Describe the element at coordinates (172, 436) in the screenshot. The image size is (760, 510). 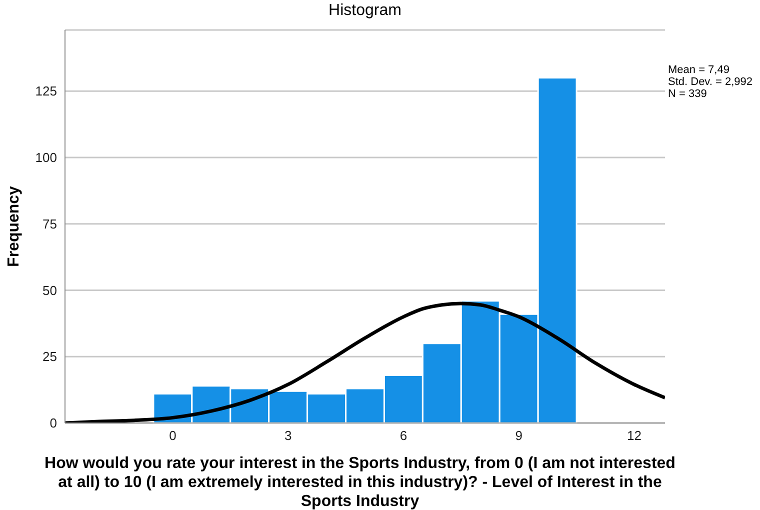
I see `x-tick-label: 0` at that location.